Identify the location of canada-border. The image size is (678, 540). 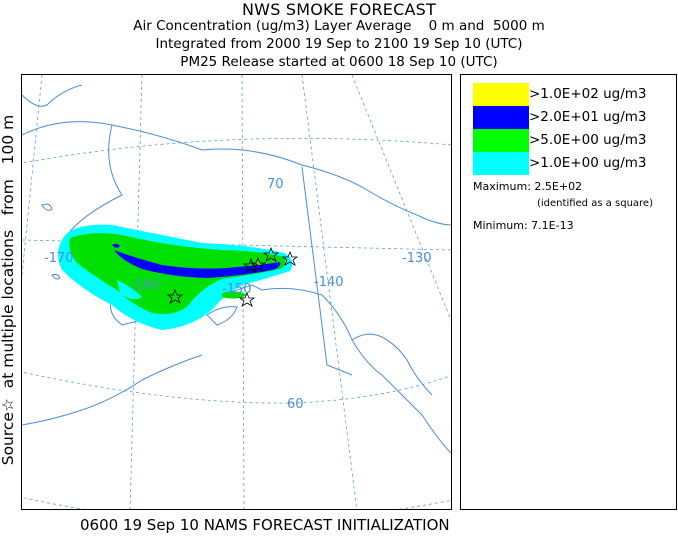
(327, 271).